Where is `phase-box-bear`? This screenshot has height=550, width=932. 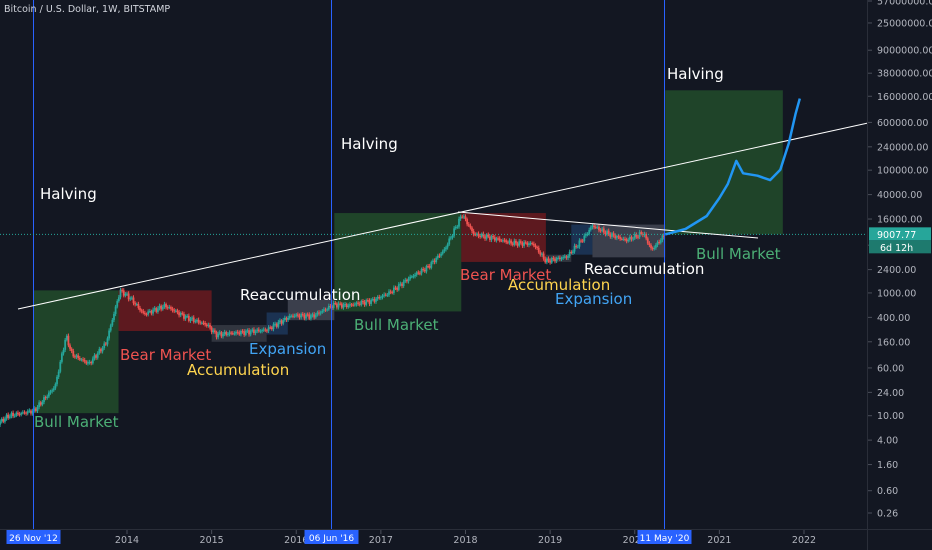 phase-box-bear is located at coordinates (165, 310).